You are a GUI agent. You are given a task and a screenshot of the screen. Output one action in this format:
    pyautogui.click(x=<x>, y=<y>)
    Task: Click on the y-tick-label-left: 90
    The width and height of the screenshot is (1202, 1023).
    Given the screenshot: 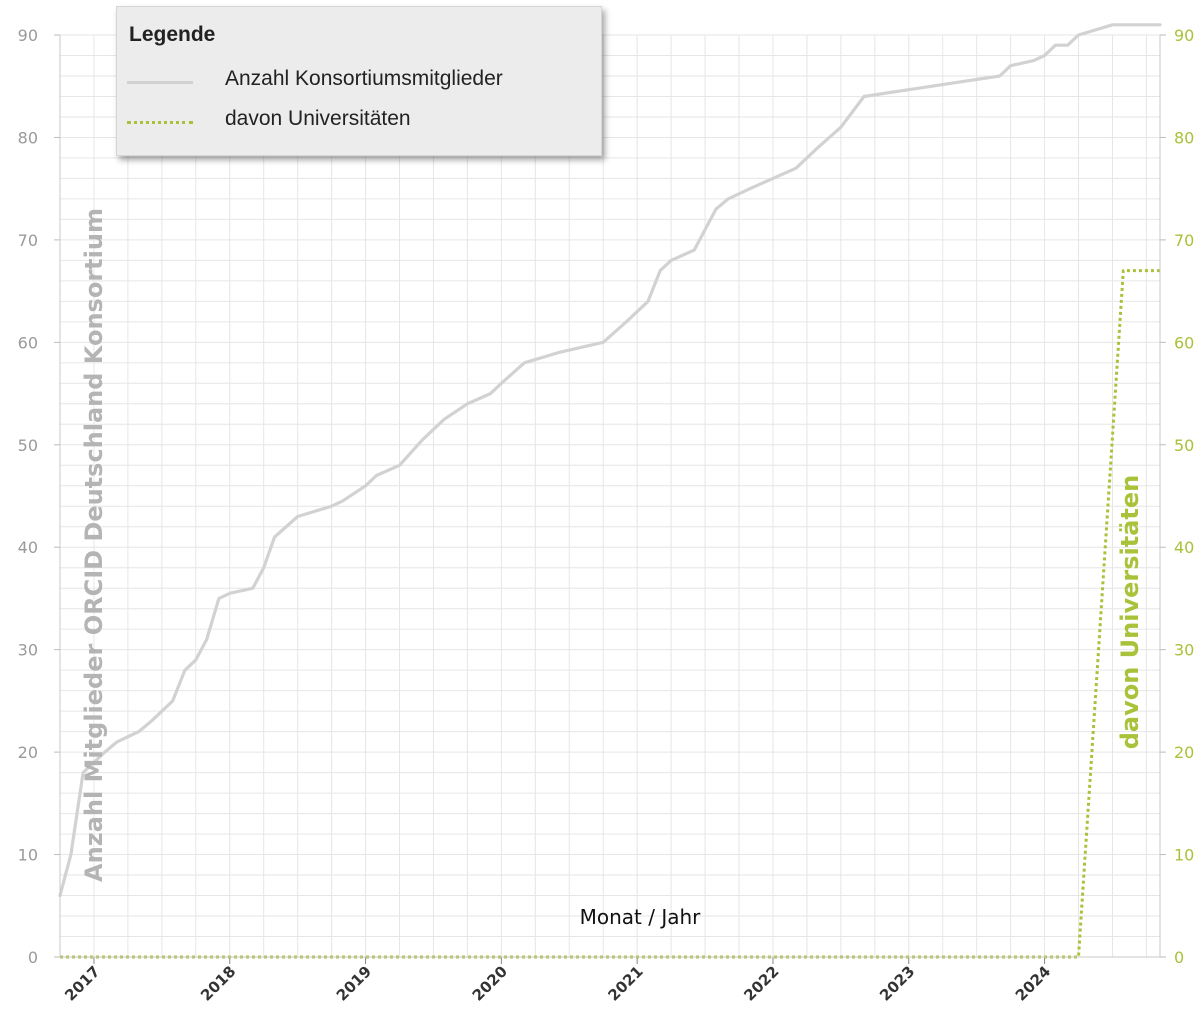 What is the action you would take?
    pyautogui.click(x=28, y=35)
    